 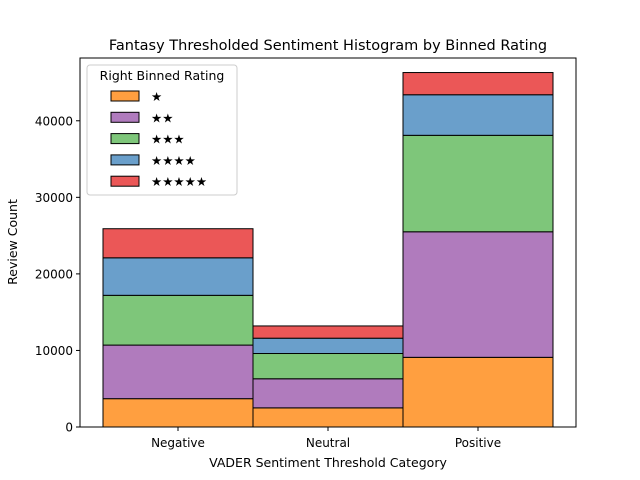 I want to click on y-tick-label: 40000, so click(x=54, y=121).